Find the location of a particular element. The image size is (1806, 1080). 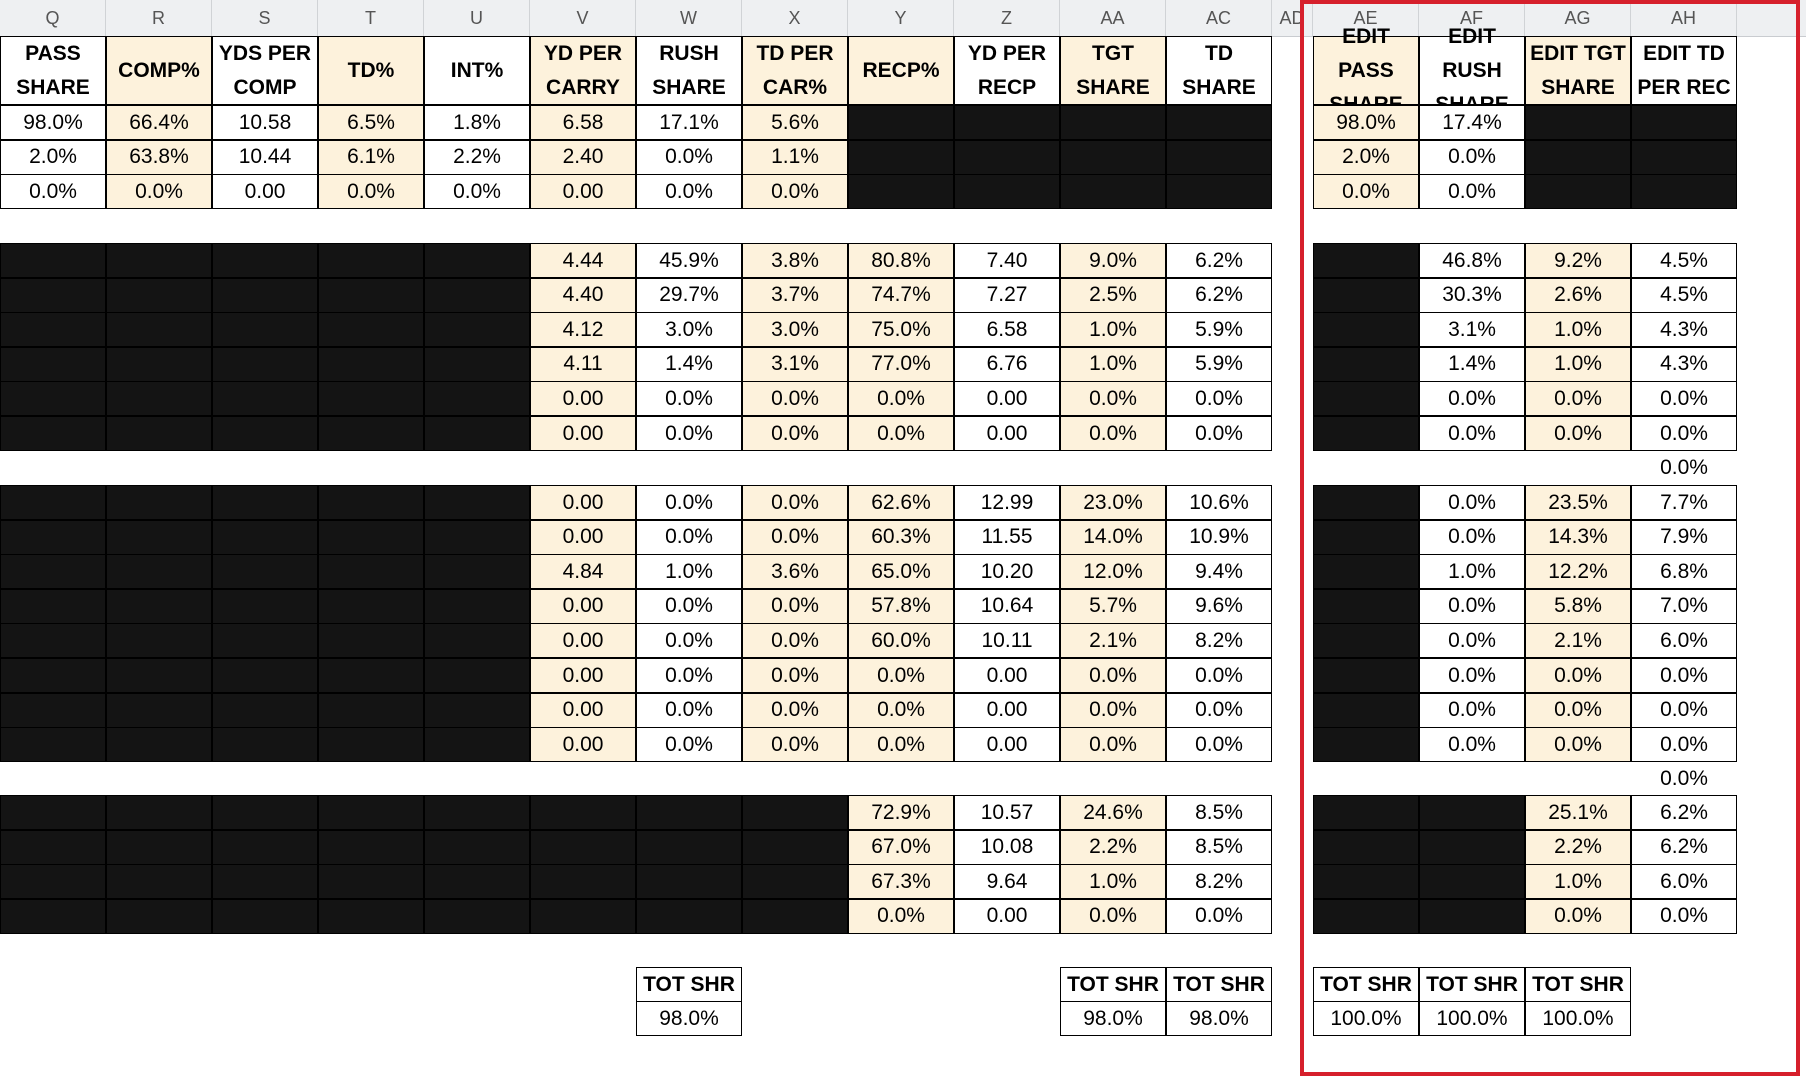

cell-x-g2-r7: 0.0% is located at coordinates (795, 745).